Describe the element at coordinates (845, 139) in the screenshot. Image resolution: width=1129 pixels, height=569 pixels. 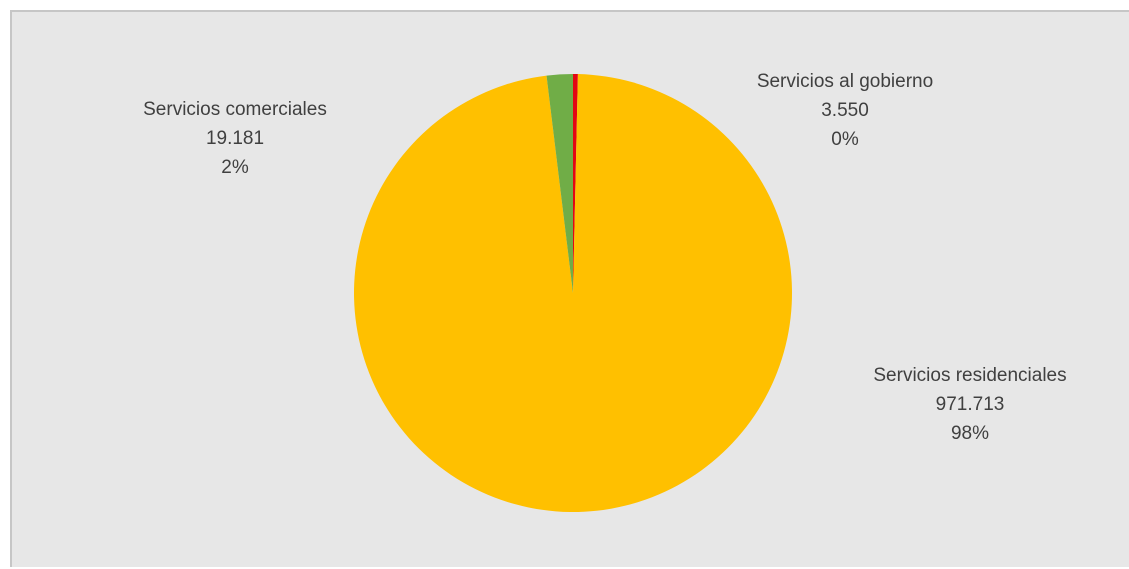
I see `slice-percent-gobierno: 0%` at that location.